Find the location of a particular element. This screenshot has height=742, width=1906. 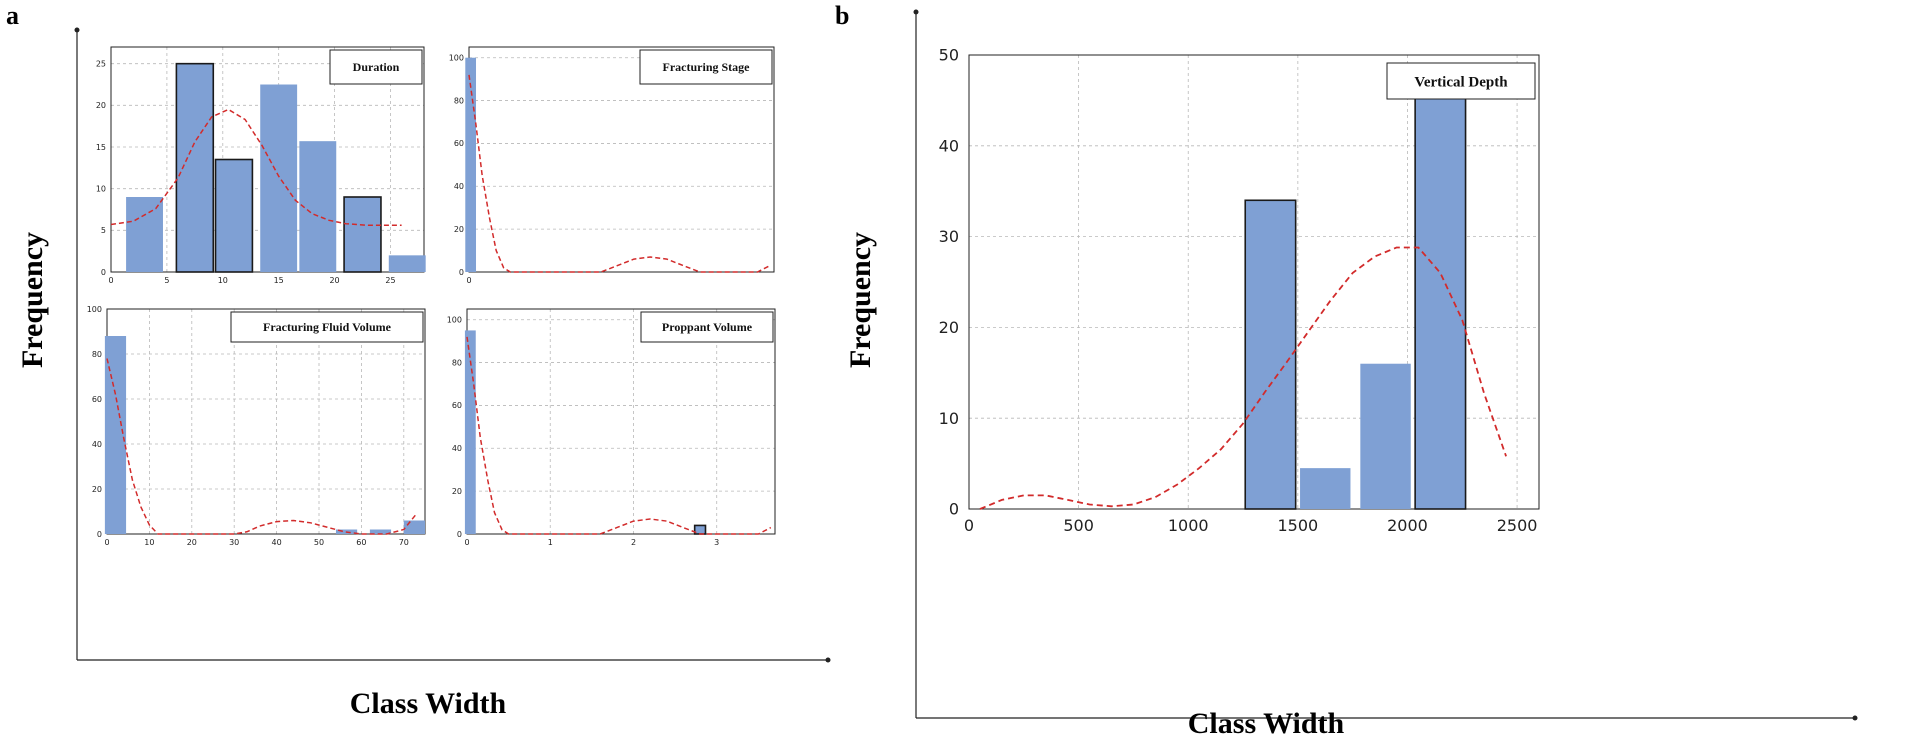

fracturing-fluid-volume-x-tick-label: 0 is located at coordinates (106, 542).